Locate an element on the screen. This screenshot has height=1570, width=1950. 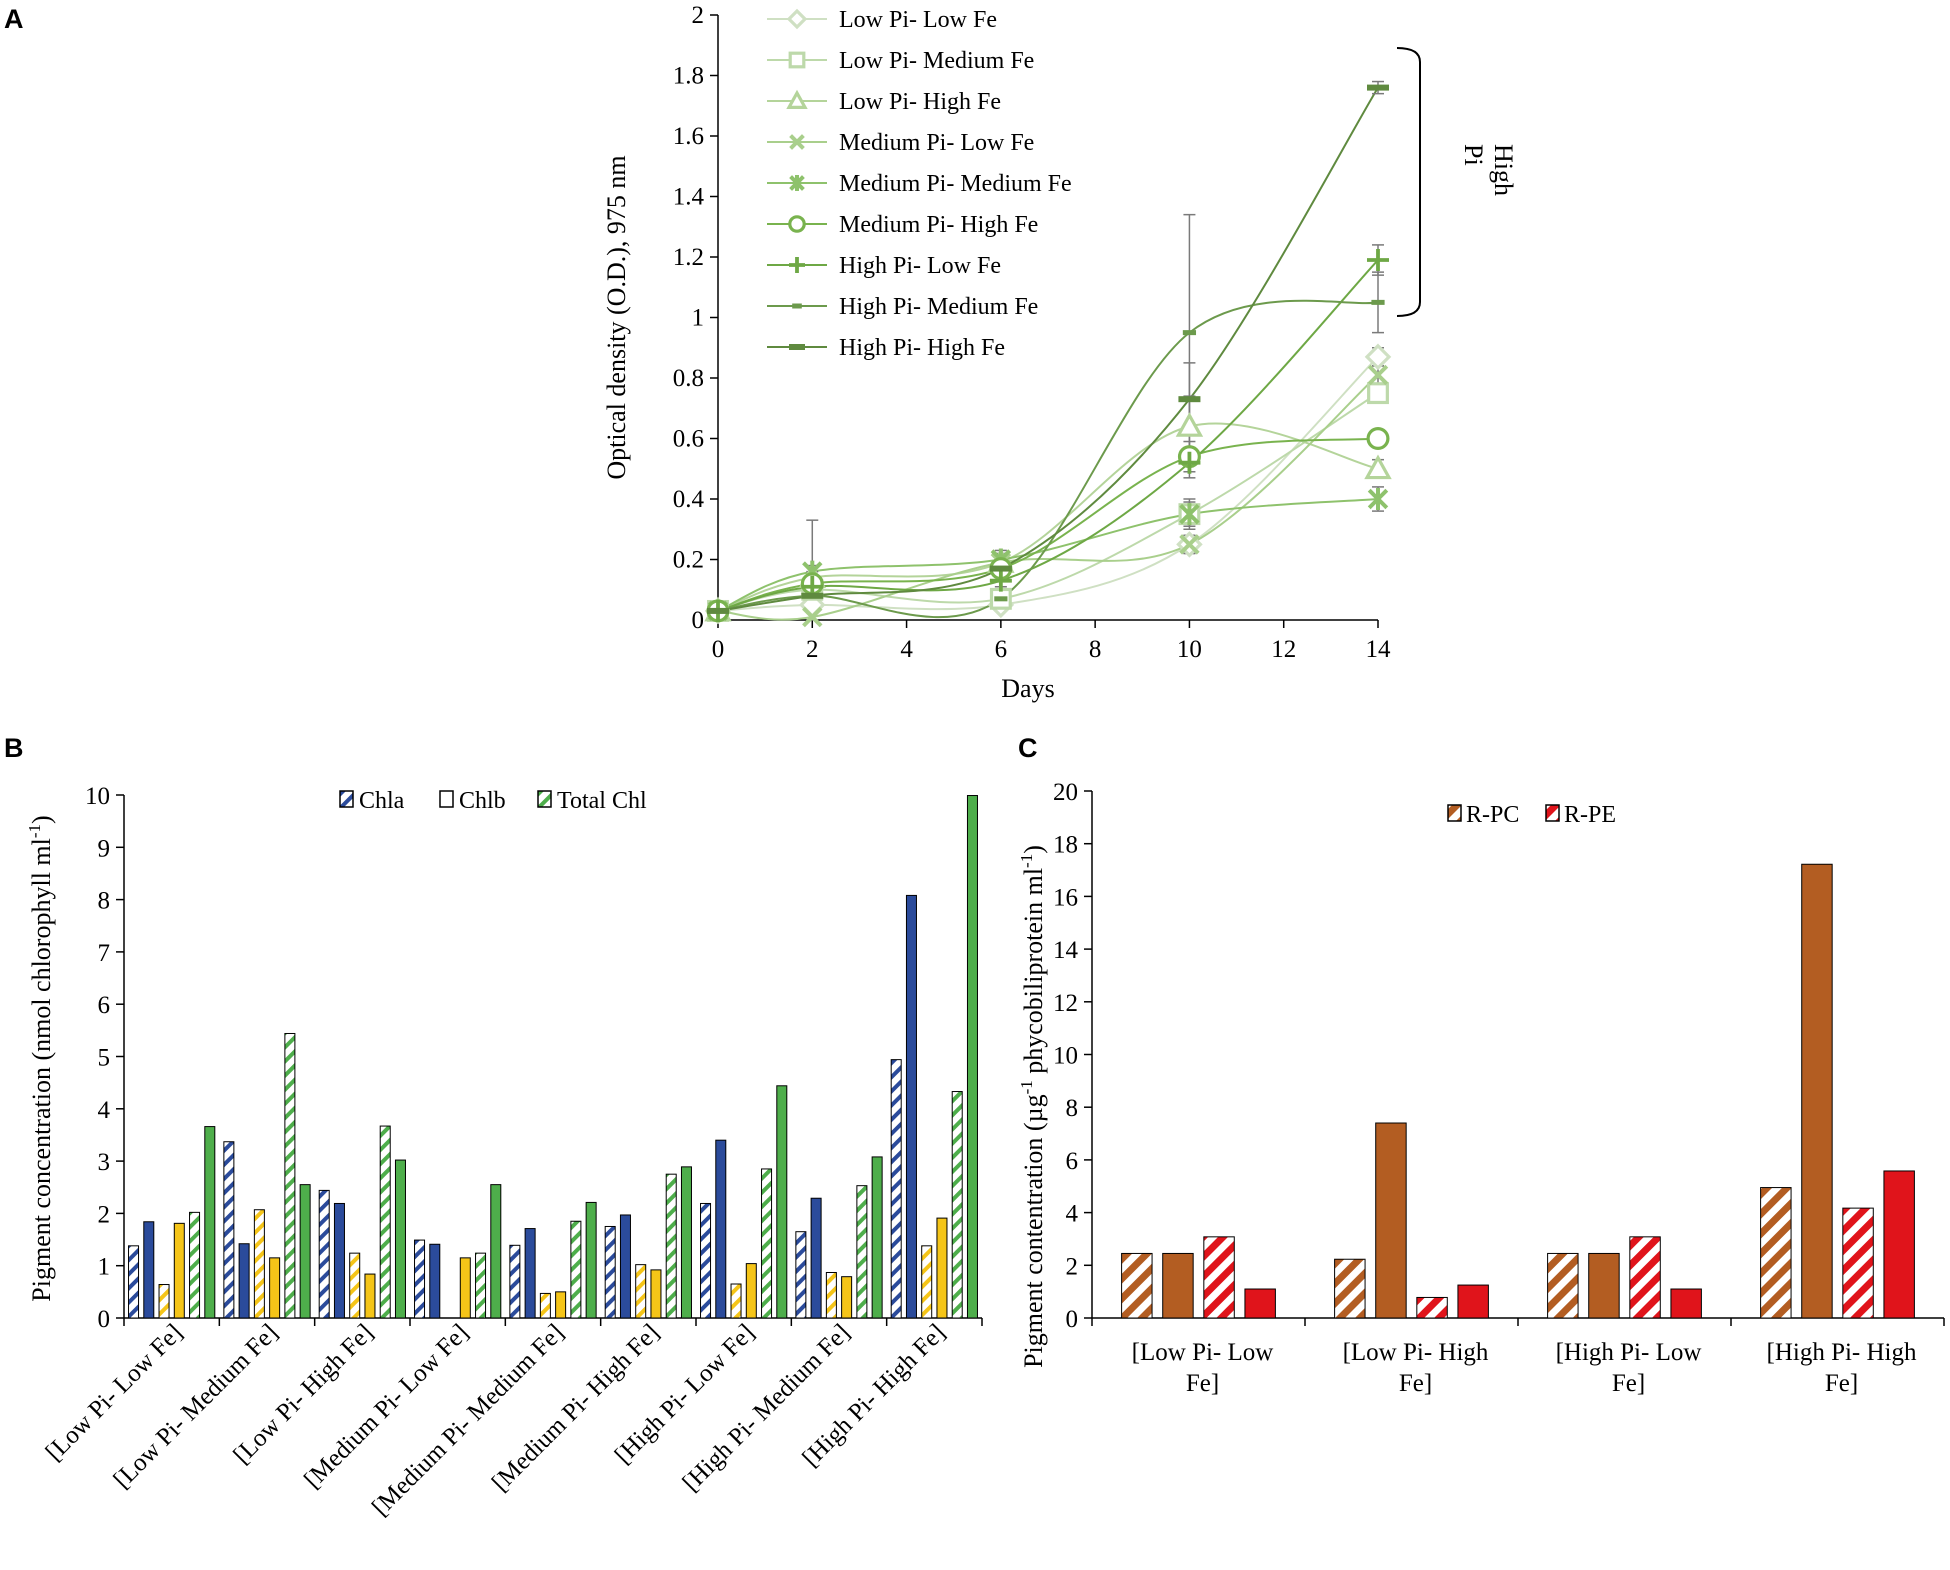
panel-a-legend-label: Medium Pi- Low Fe is located at coordinates (936, 143).